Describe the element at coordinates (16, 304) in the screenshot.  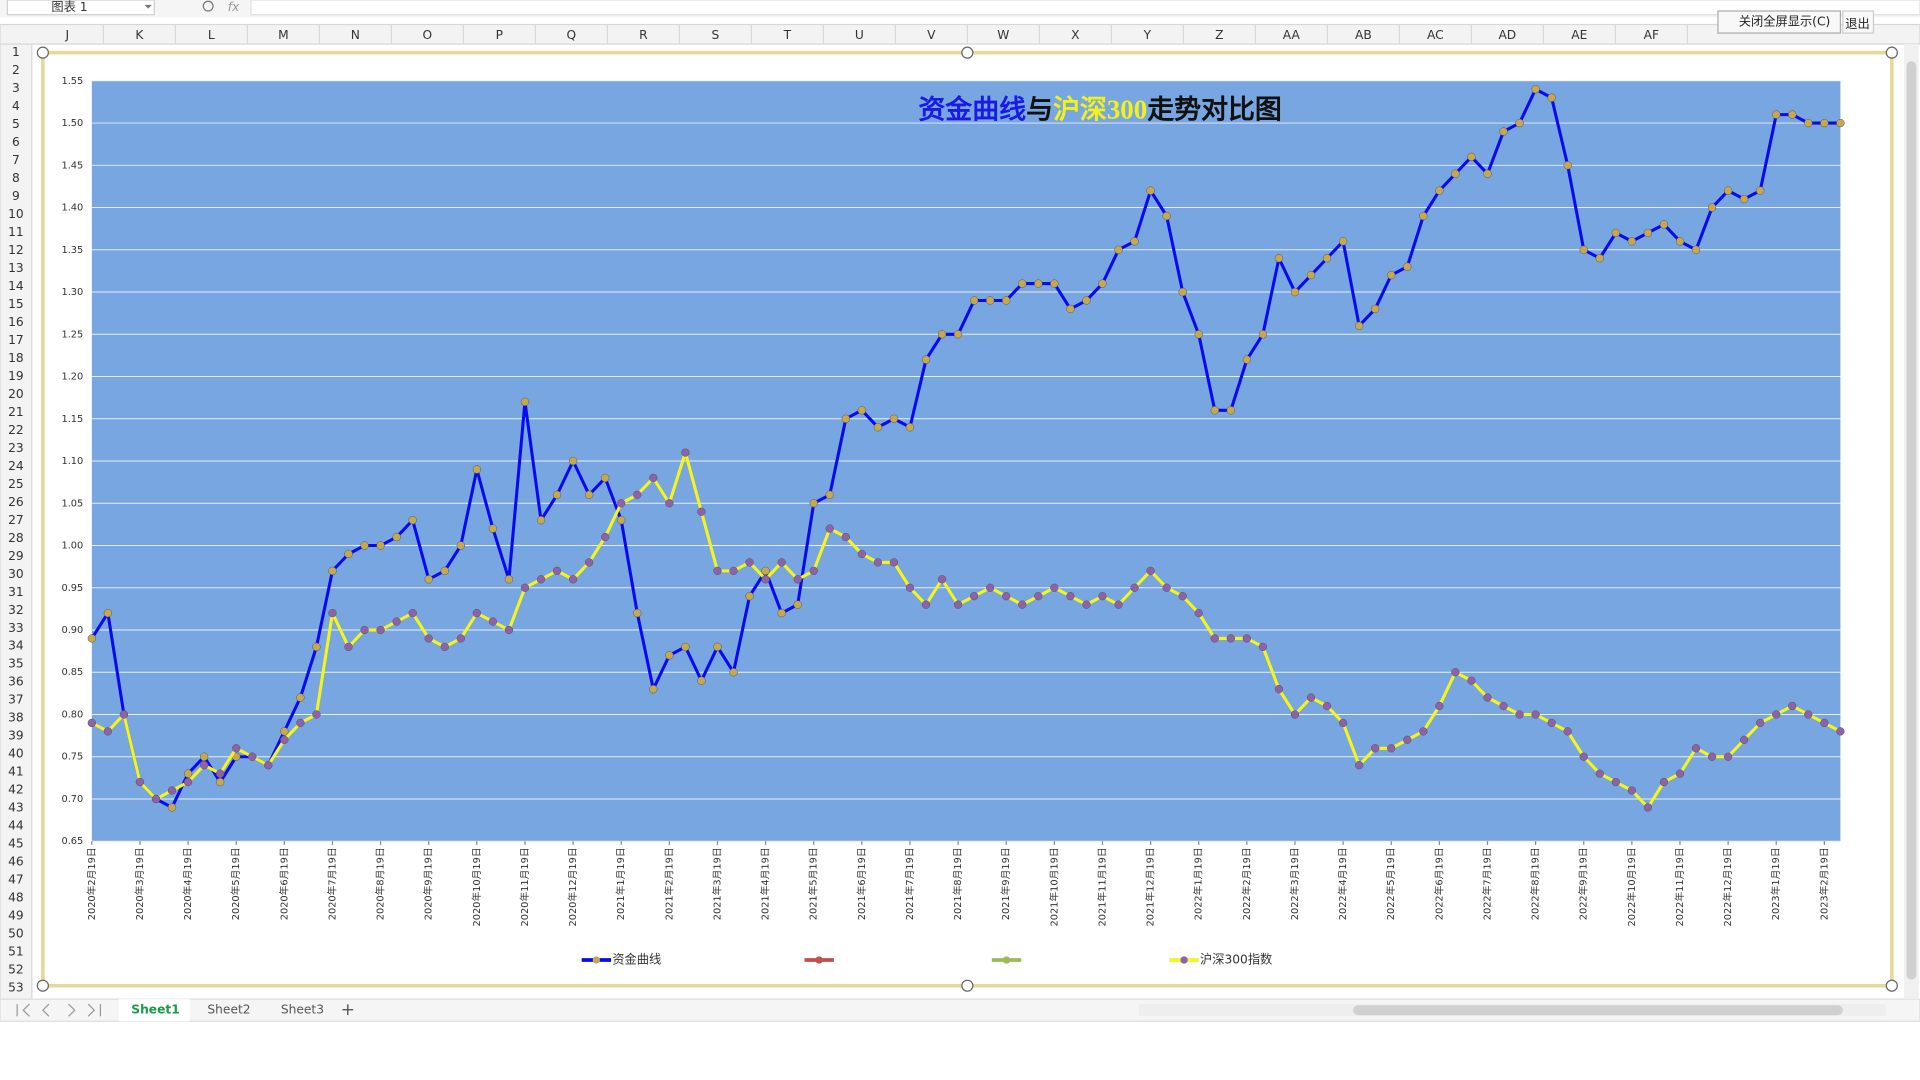
I see `row-header: 15` at that location.